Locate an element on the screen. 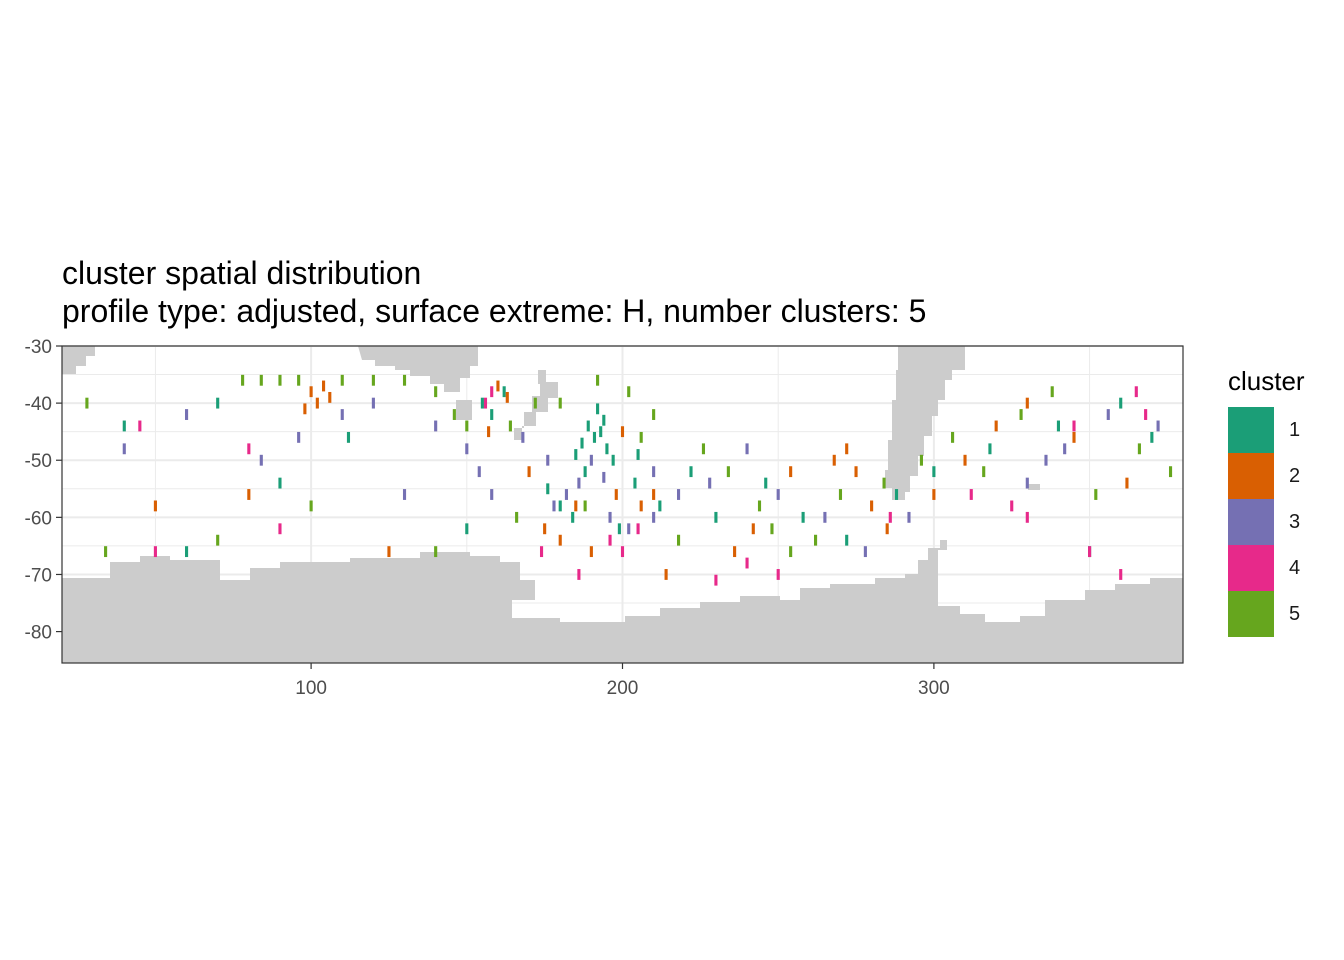  falklands-landmass is located at coordinates (1034, 487).